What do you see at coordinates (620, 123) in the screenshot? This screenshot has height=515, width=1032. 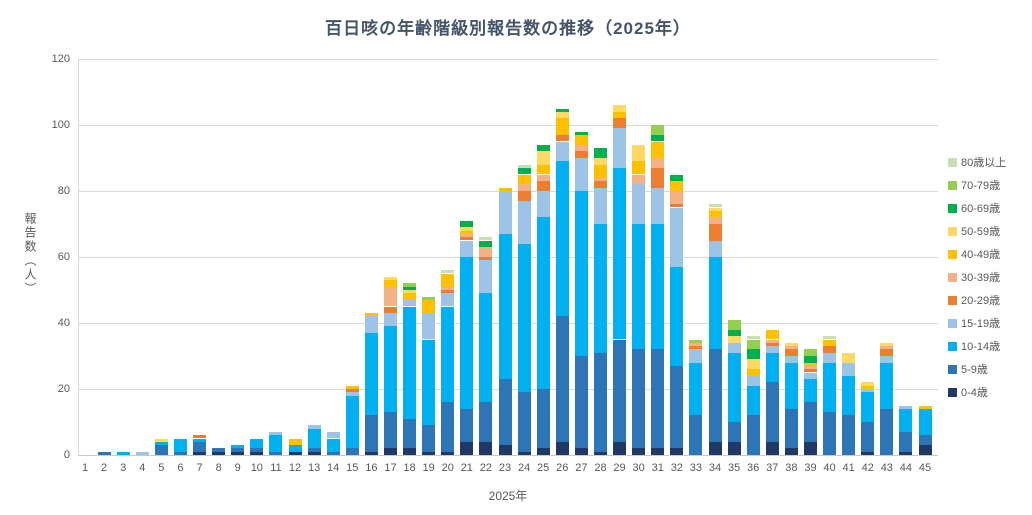 I see `bar-week-29-seg-20-29歳` at bounding box center [620, 123].